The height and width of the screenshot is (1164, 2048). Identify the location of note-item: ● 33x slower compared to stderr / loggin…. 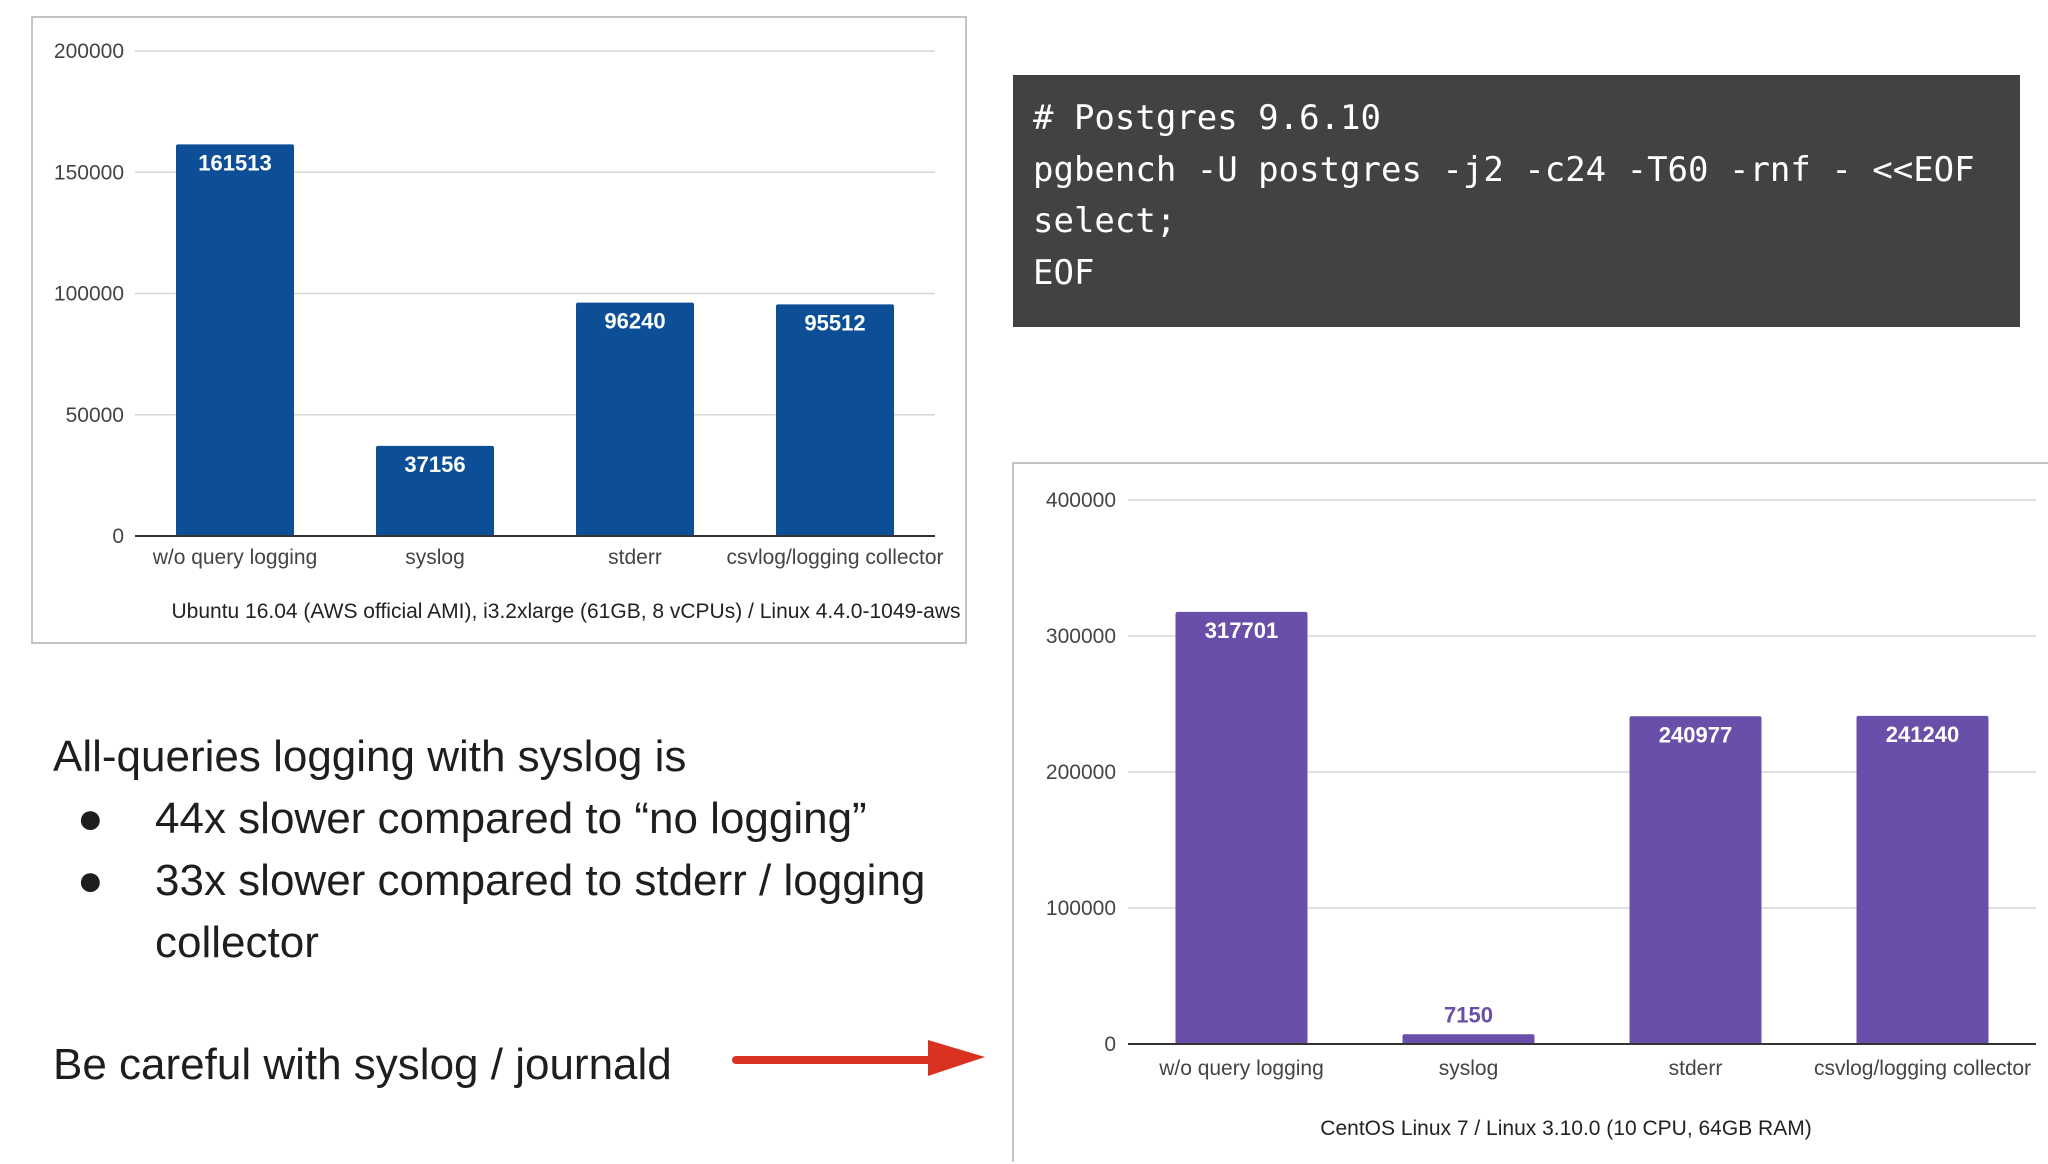
(493, 912).